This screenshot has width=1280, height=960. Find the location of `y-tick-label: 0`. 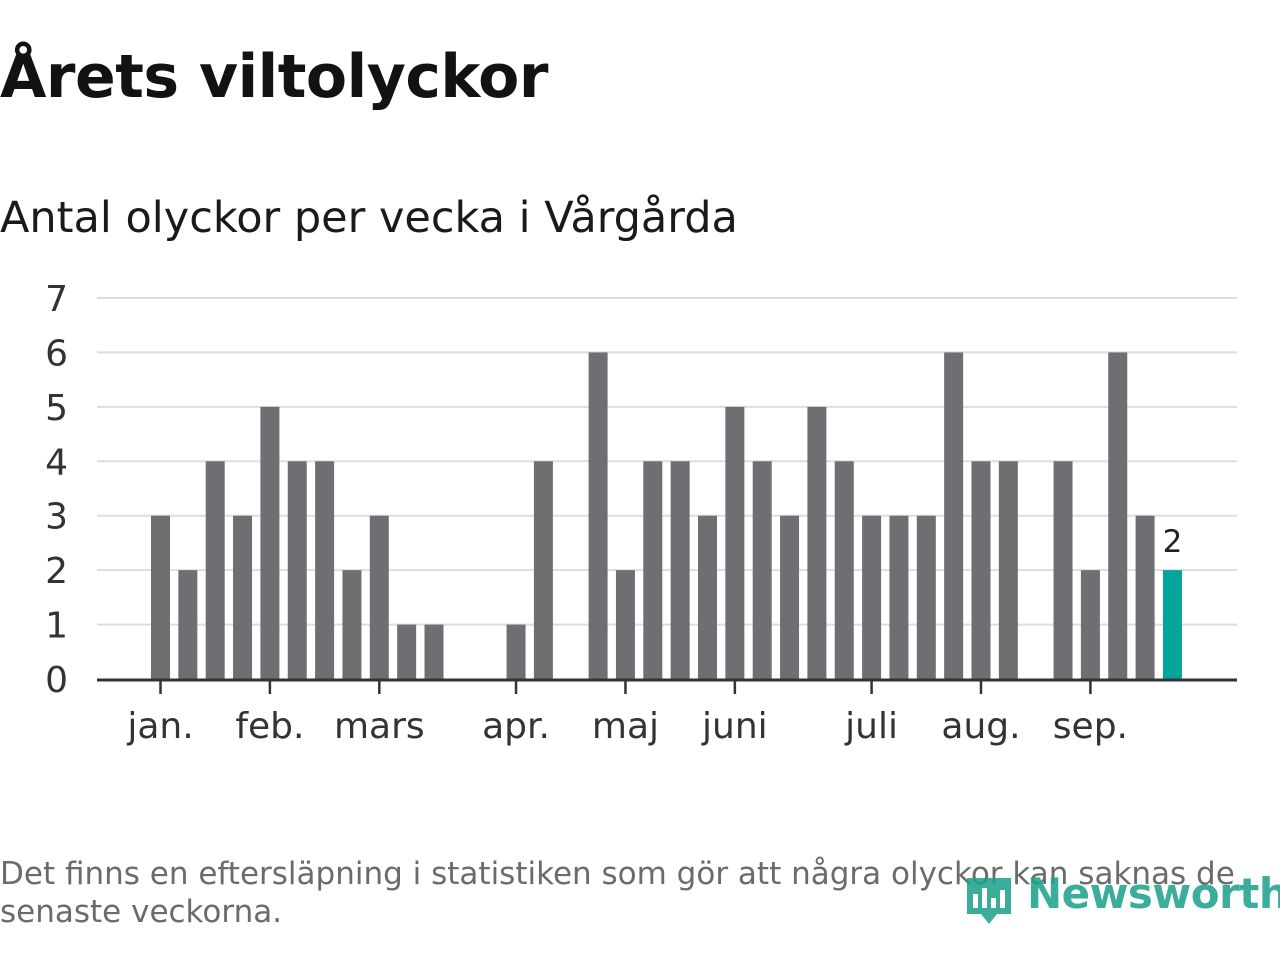

y-tick-label: 0 is located at coordinates (56, 680).